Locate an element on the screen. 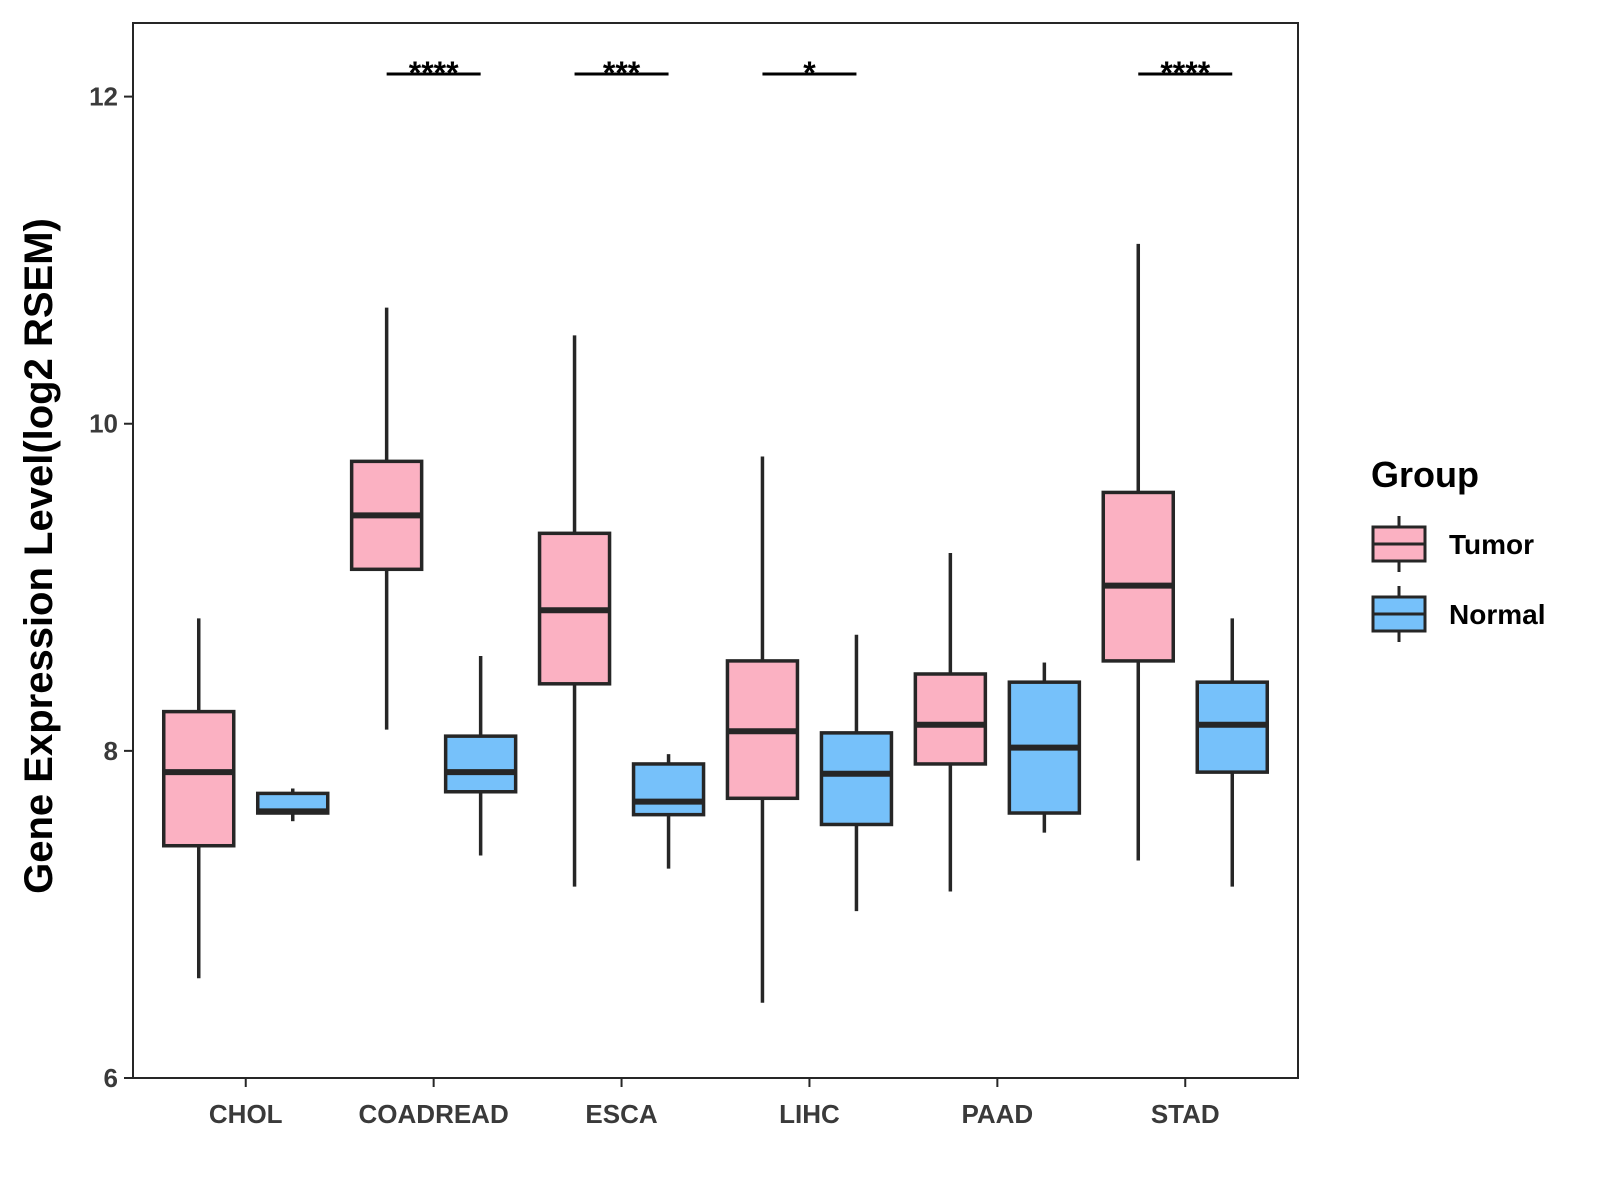  legend: Group Tumor Normal is located at coordinates (1458, 548).